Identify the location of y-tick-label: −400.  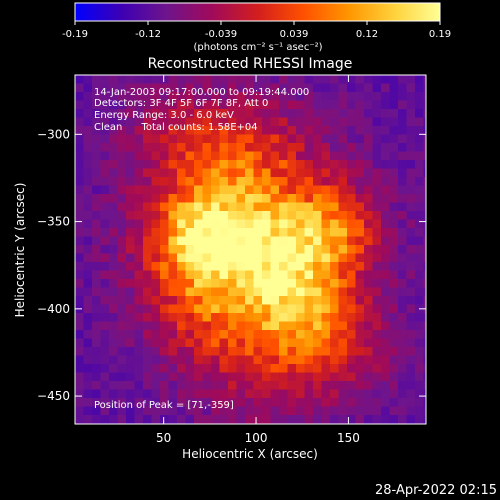
(53, 309).